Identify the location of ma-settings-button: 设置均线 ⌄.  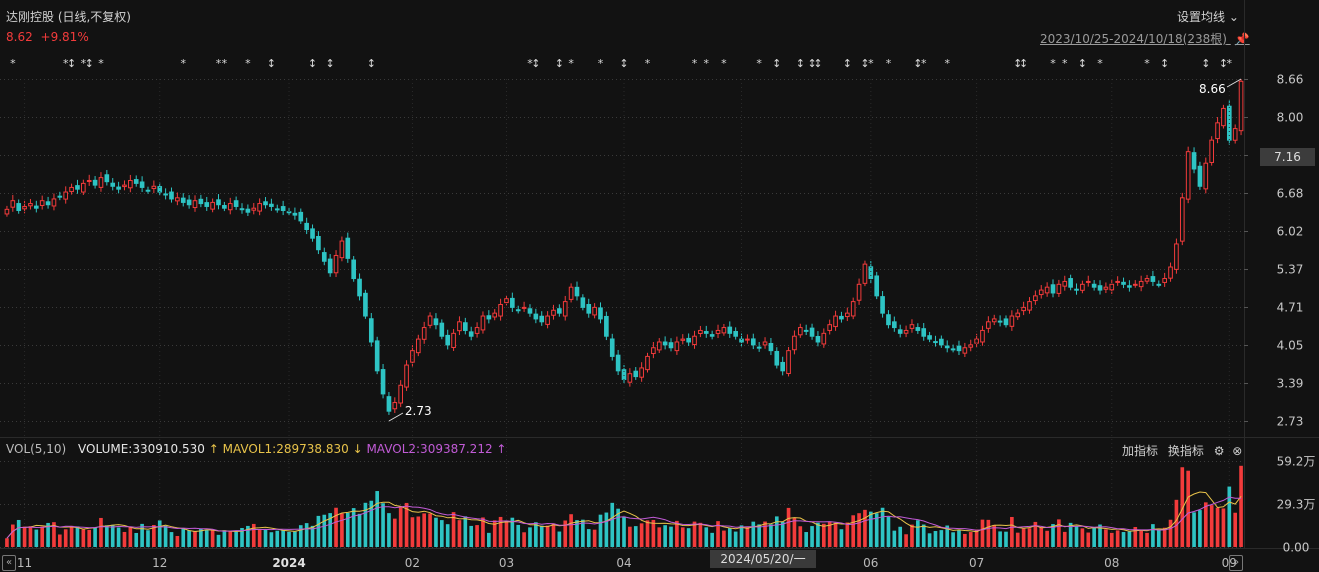
(1208, 16).